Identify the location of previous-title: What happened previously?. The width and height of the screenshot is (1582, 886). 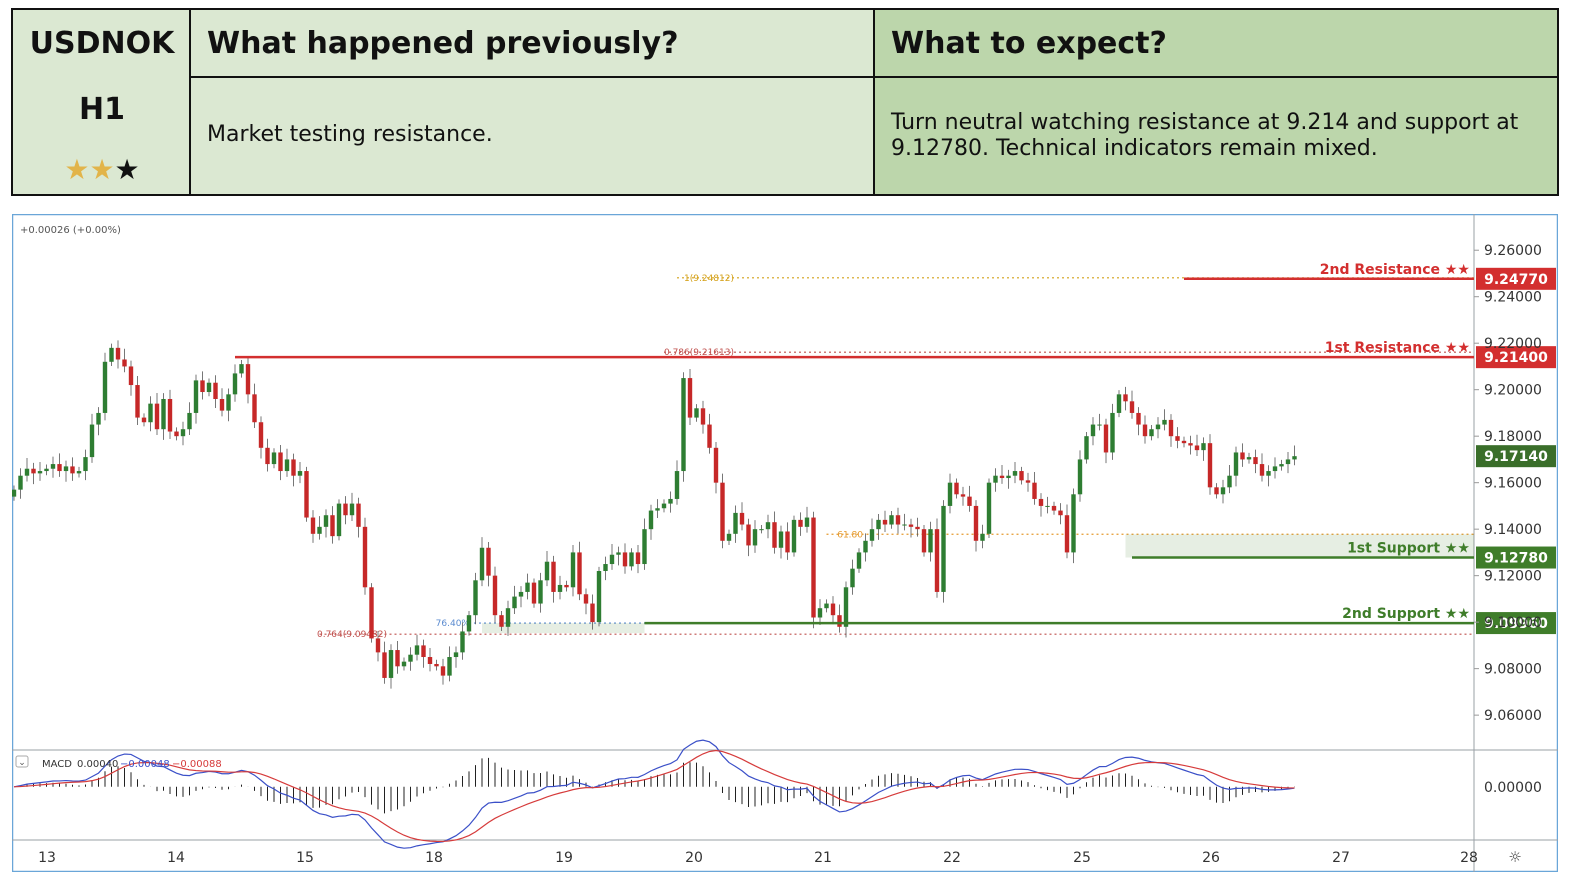
(443, 43).